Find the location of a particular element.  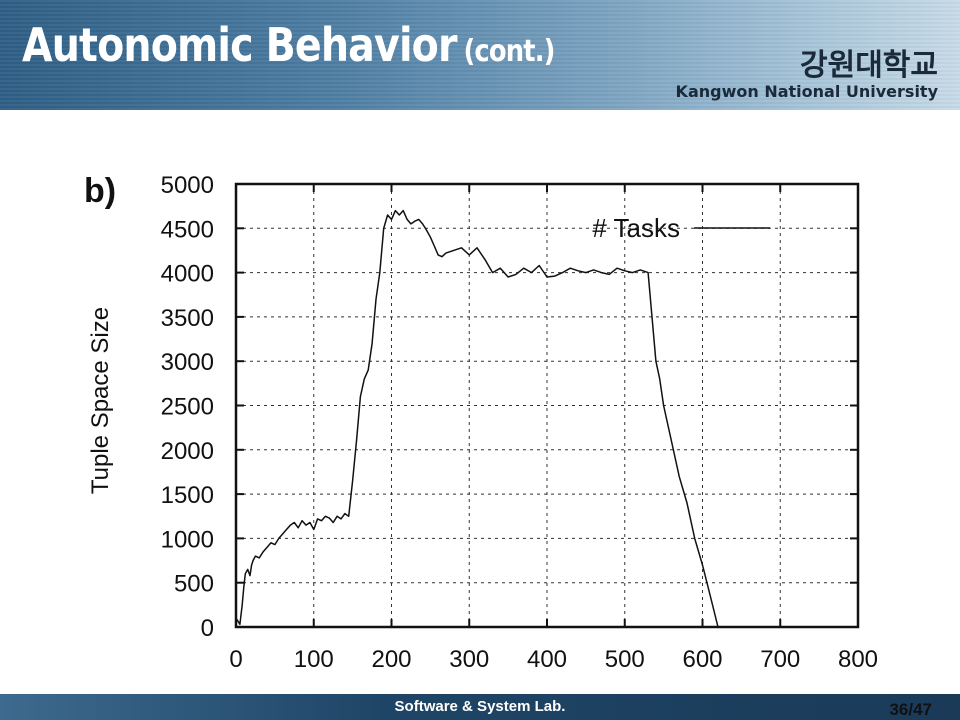

y-tick-label: 500 is located at coordinates (194, 584).